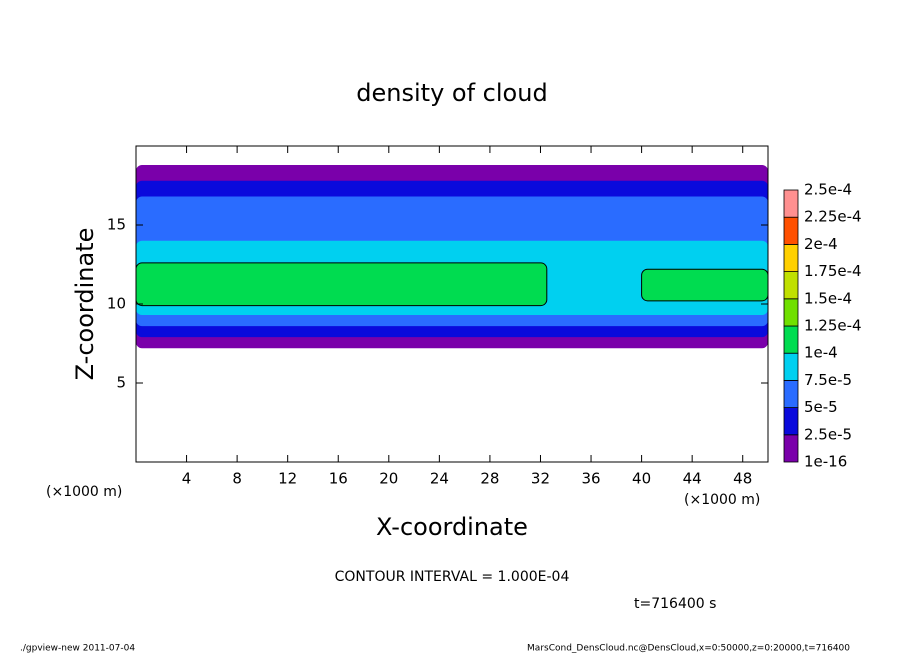 The width and height of the screenshot is (904, 654). Describe the element at coordinates (287, 479) in the screenshot. I see `x-tick-label: 12` at that location.